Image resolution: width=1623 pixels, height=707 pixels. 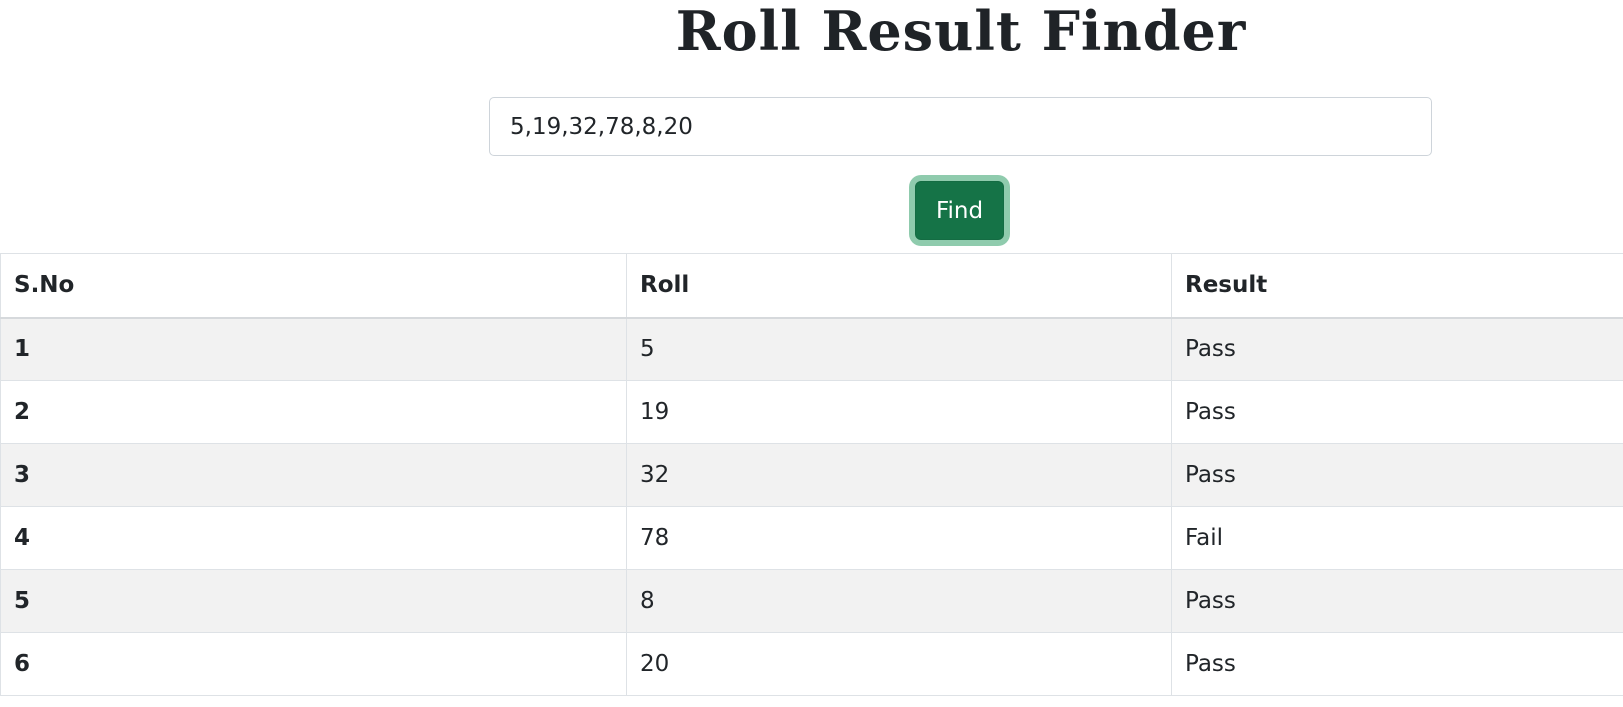 I want to click on table-row: 1 5 Pass, so click(x=811, y=349).